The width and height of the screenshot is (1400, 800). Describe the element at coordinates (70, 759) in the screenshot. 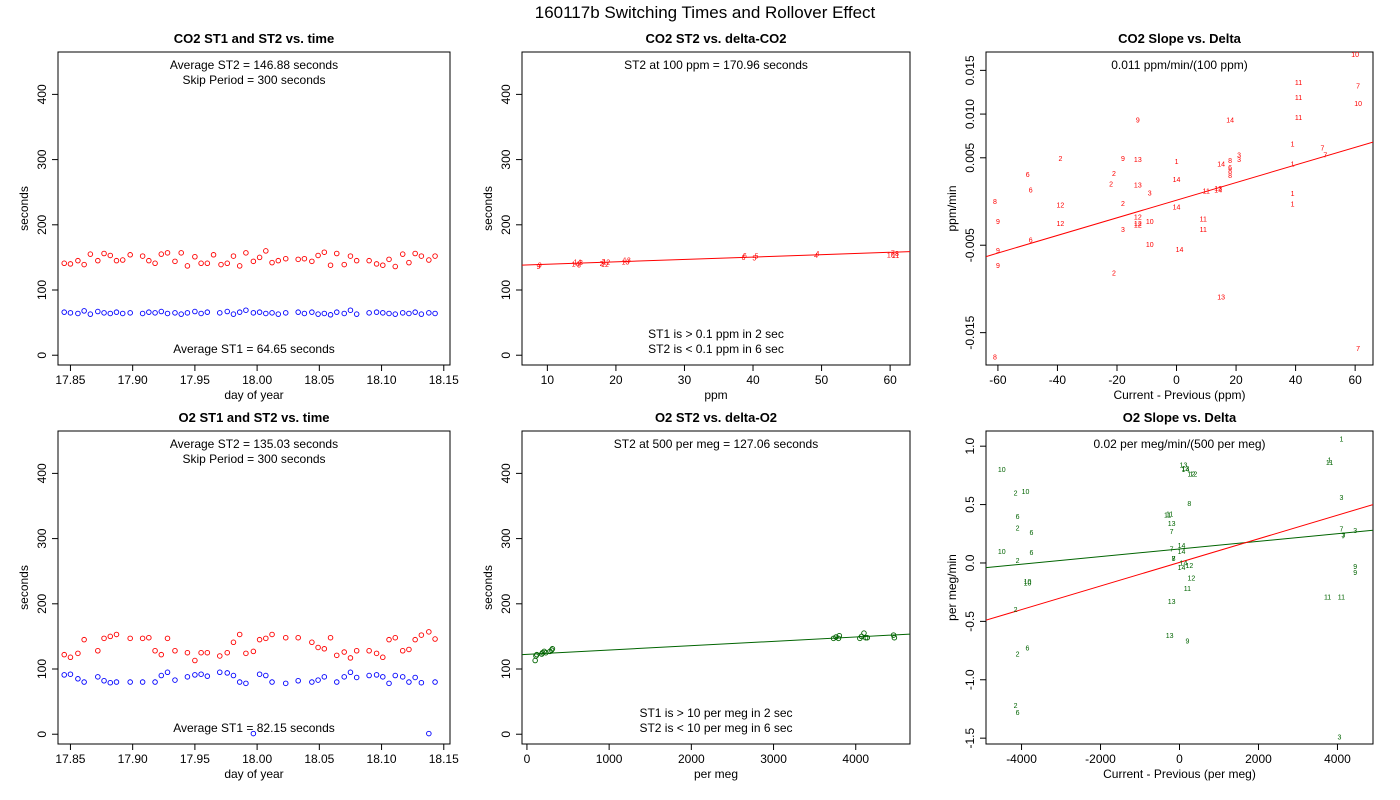

I see `chart-4-x-tick-label: 17.85` at that location.